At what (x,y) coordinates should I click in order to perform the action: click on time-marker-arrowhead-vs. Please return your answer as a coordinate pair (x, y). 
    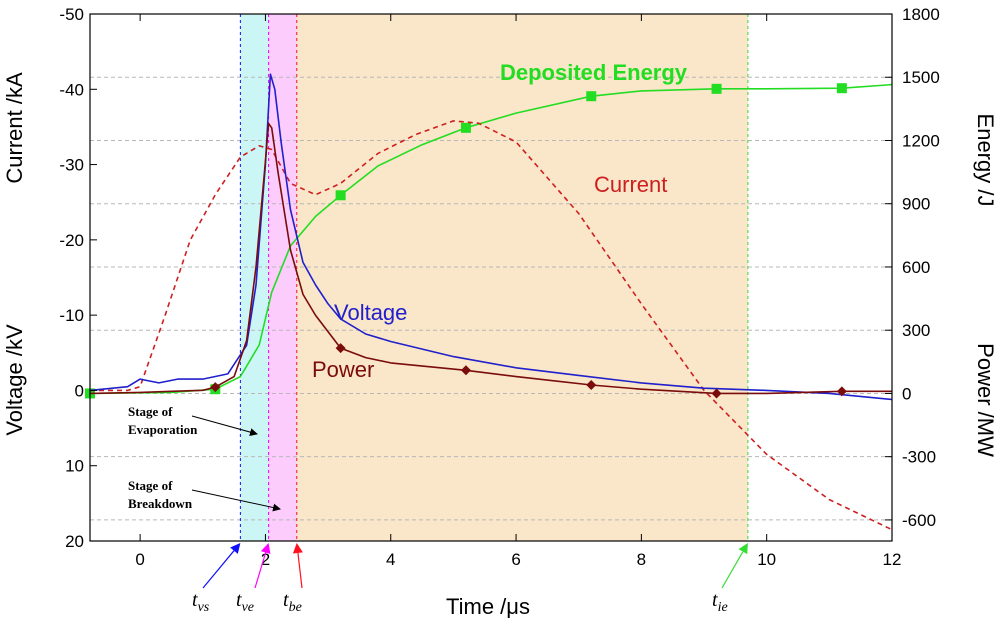
    Looking at the image, I should click on (235, 548).